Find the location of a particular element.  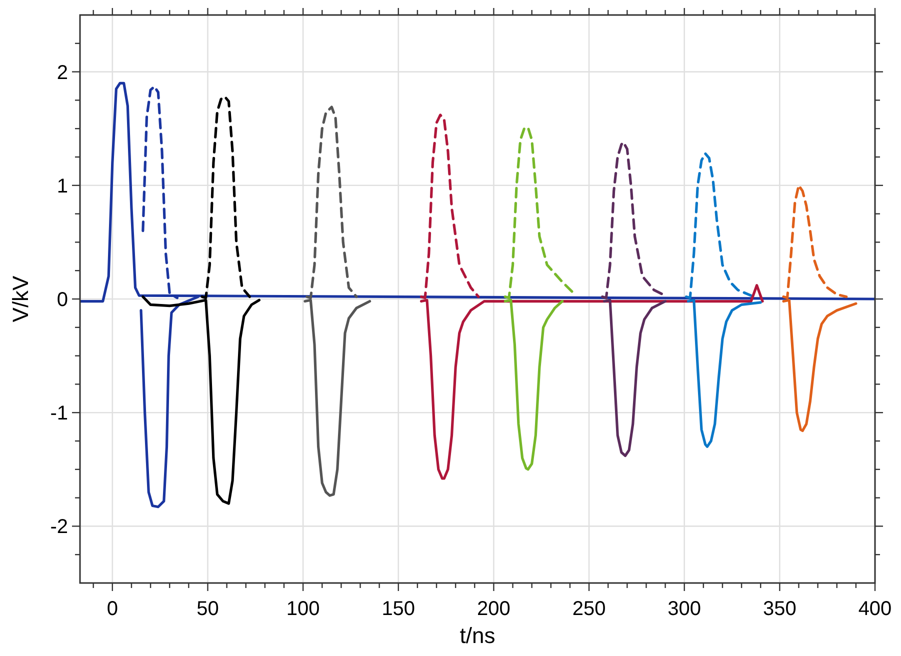

y-tick-label: -1 is located at coordinates (59, 413).